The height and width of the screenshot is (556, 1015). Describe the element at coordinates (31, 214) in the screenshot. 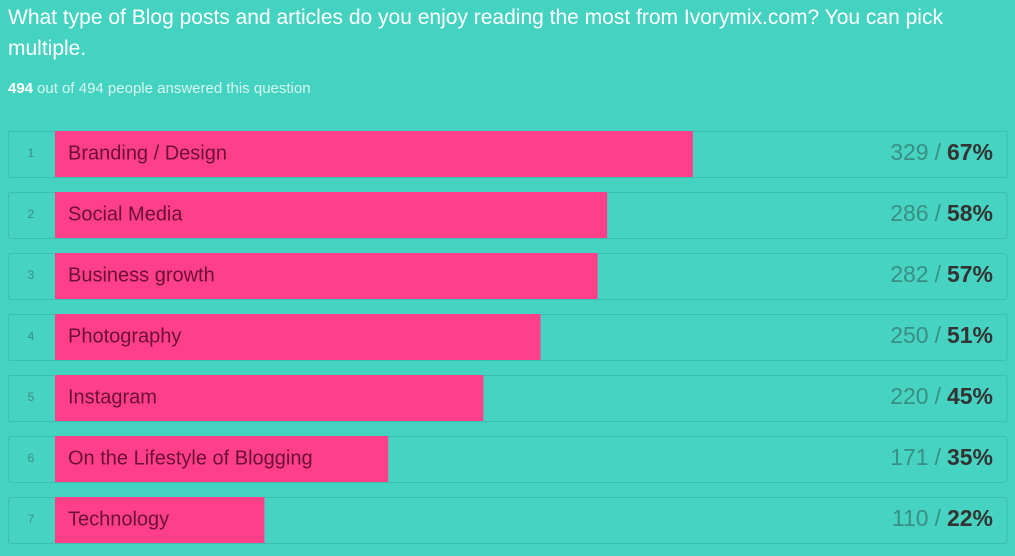

I see `rank: 2` at that location.